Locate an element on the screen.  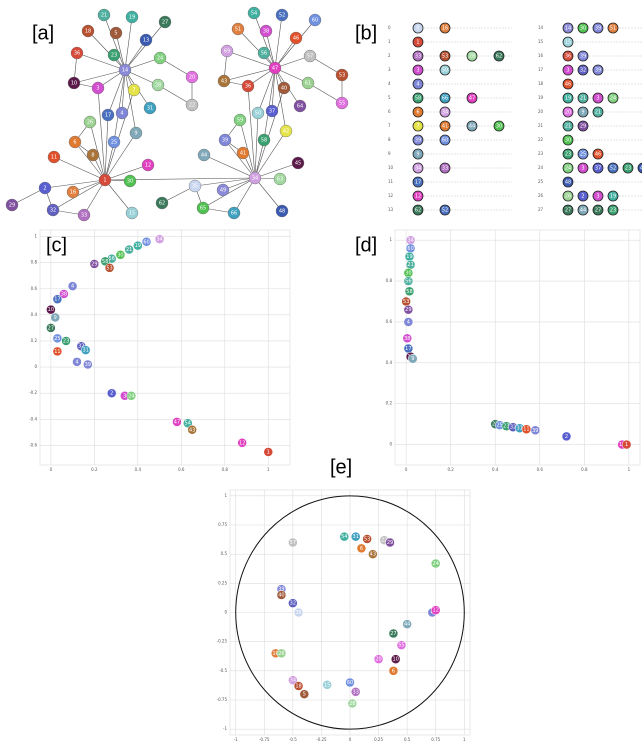
y-tick-label: 0.25 is located at coordinates (222, 582).